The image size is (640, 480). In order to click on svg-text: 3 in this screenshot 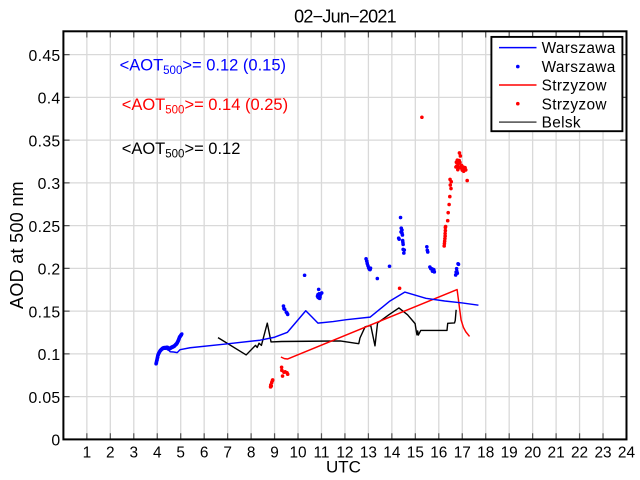, I will do `click(134, 452)`.